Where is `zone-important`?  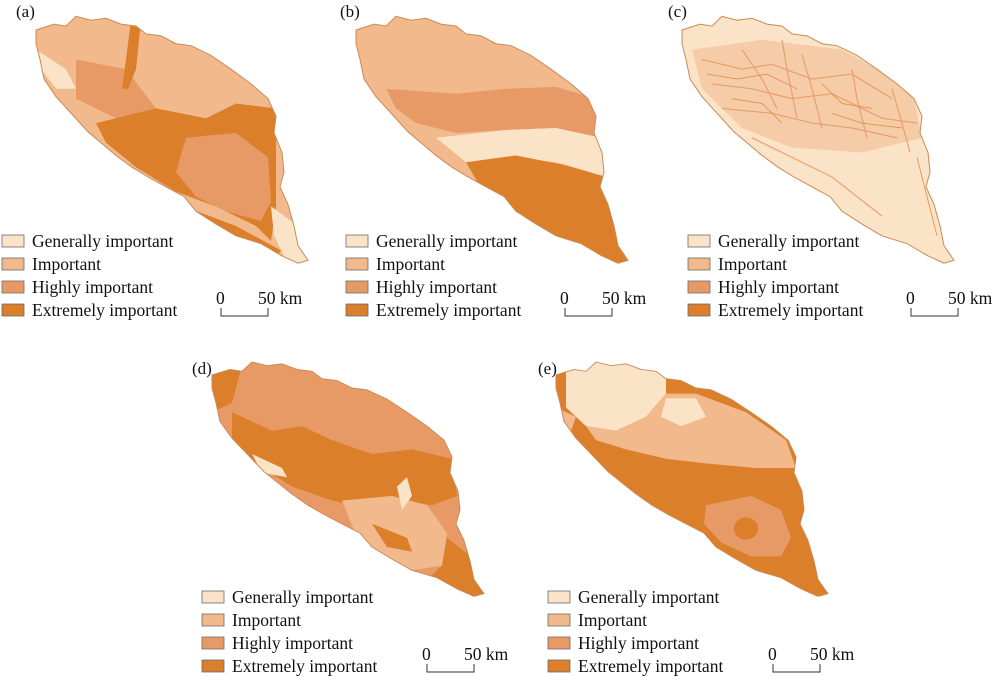
zone-important is located at coordinates (691, 430).